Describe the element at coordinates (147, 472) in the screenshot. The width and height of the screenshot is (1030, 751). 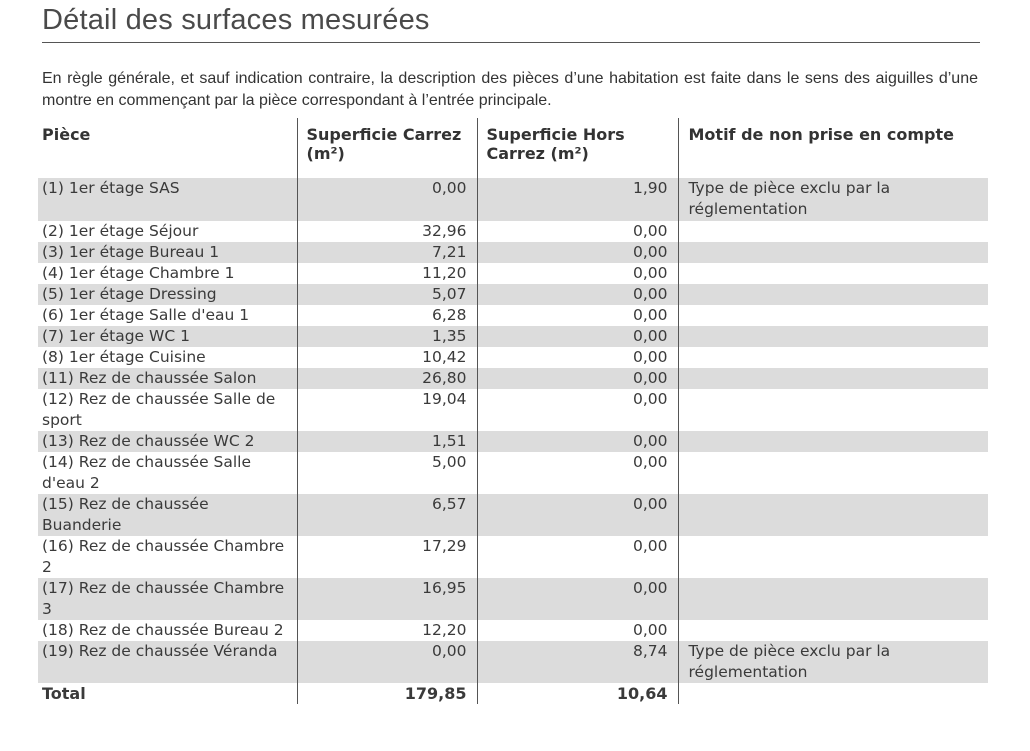
I see `cell-piece: (14) Rez de chaussée Salle d'eau 2` at that location.